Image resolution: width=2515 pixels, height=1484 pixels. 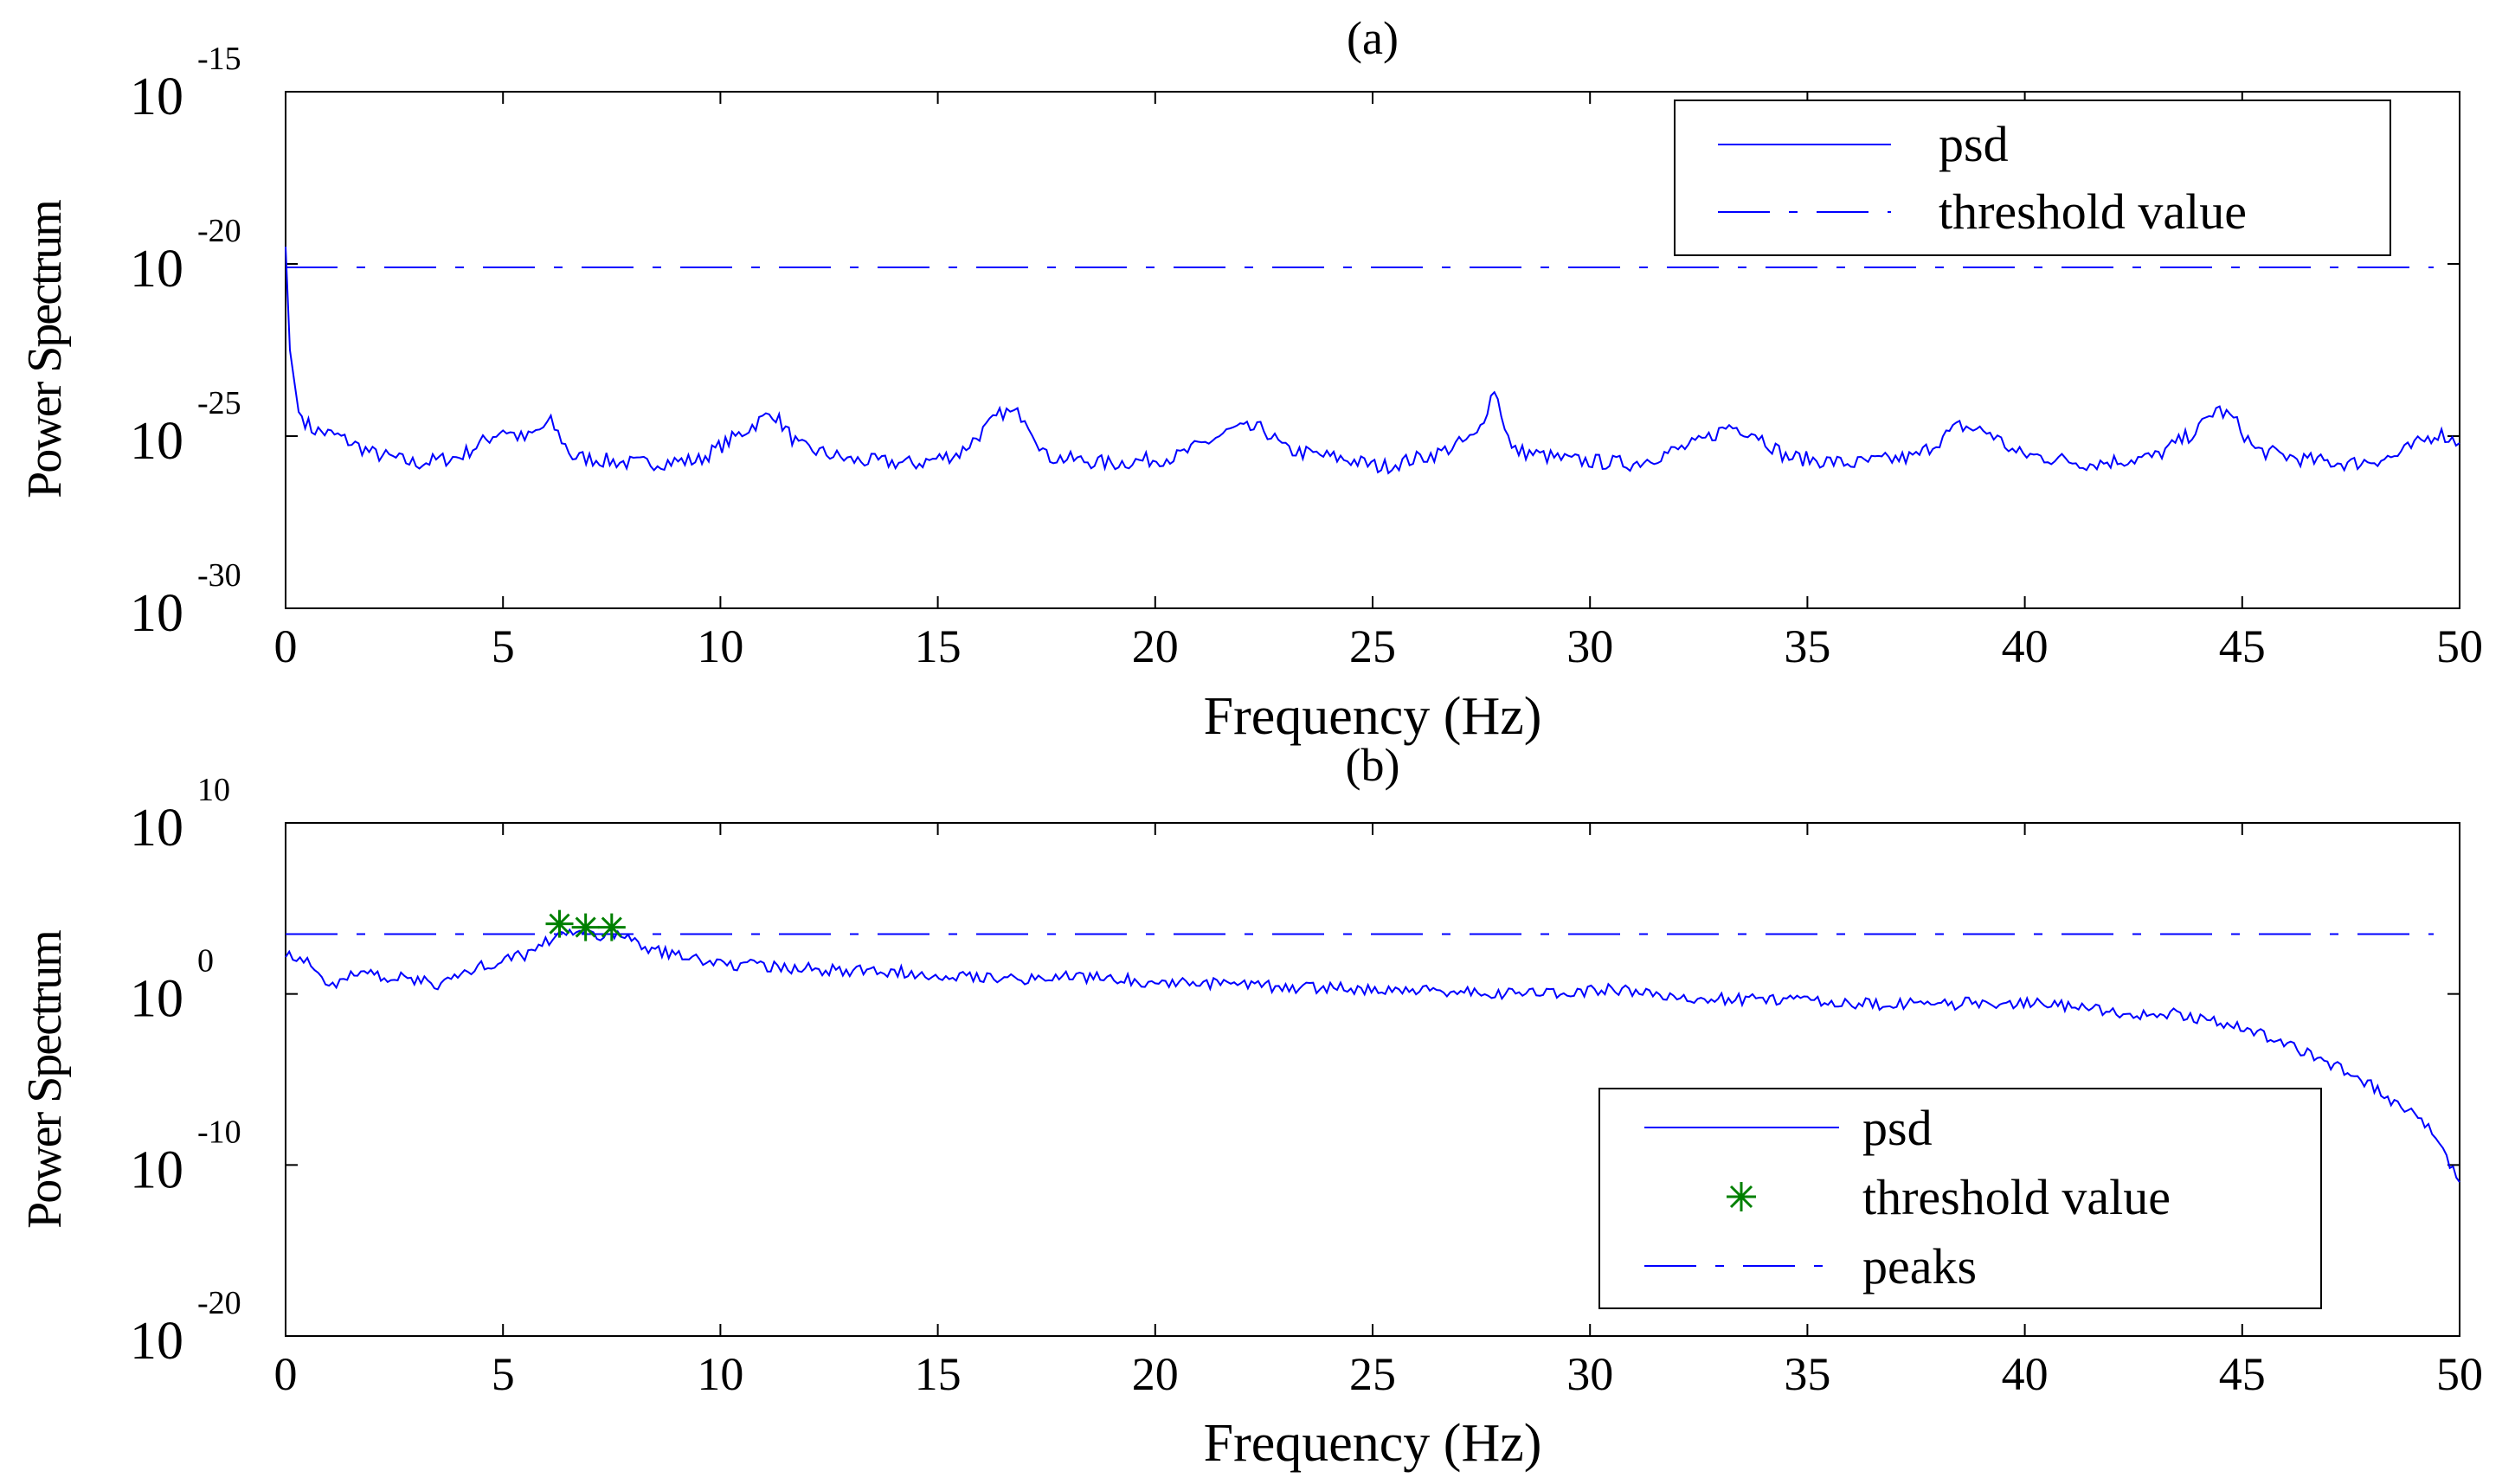 What do you see at coordinates (1373, 1443) in the screenshot?
I see `x-axis-label-b: Frequency (Hz)` at bounding box center [1373, 1443].